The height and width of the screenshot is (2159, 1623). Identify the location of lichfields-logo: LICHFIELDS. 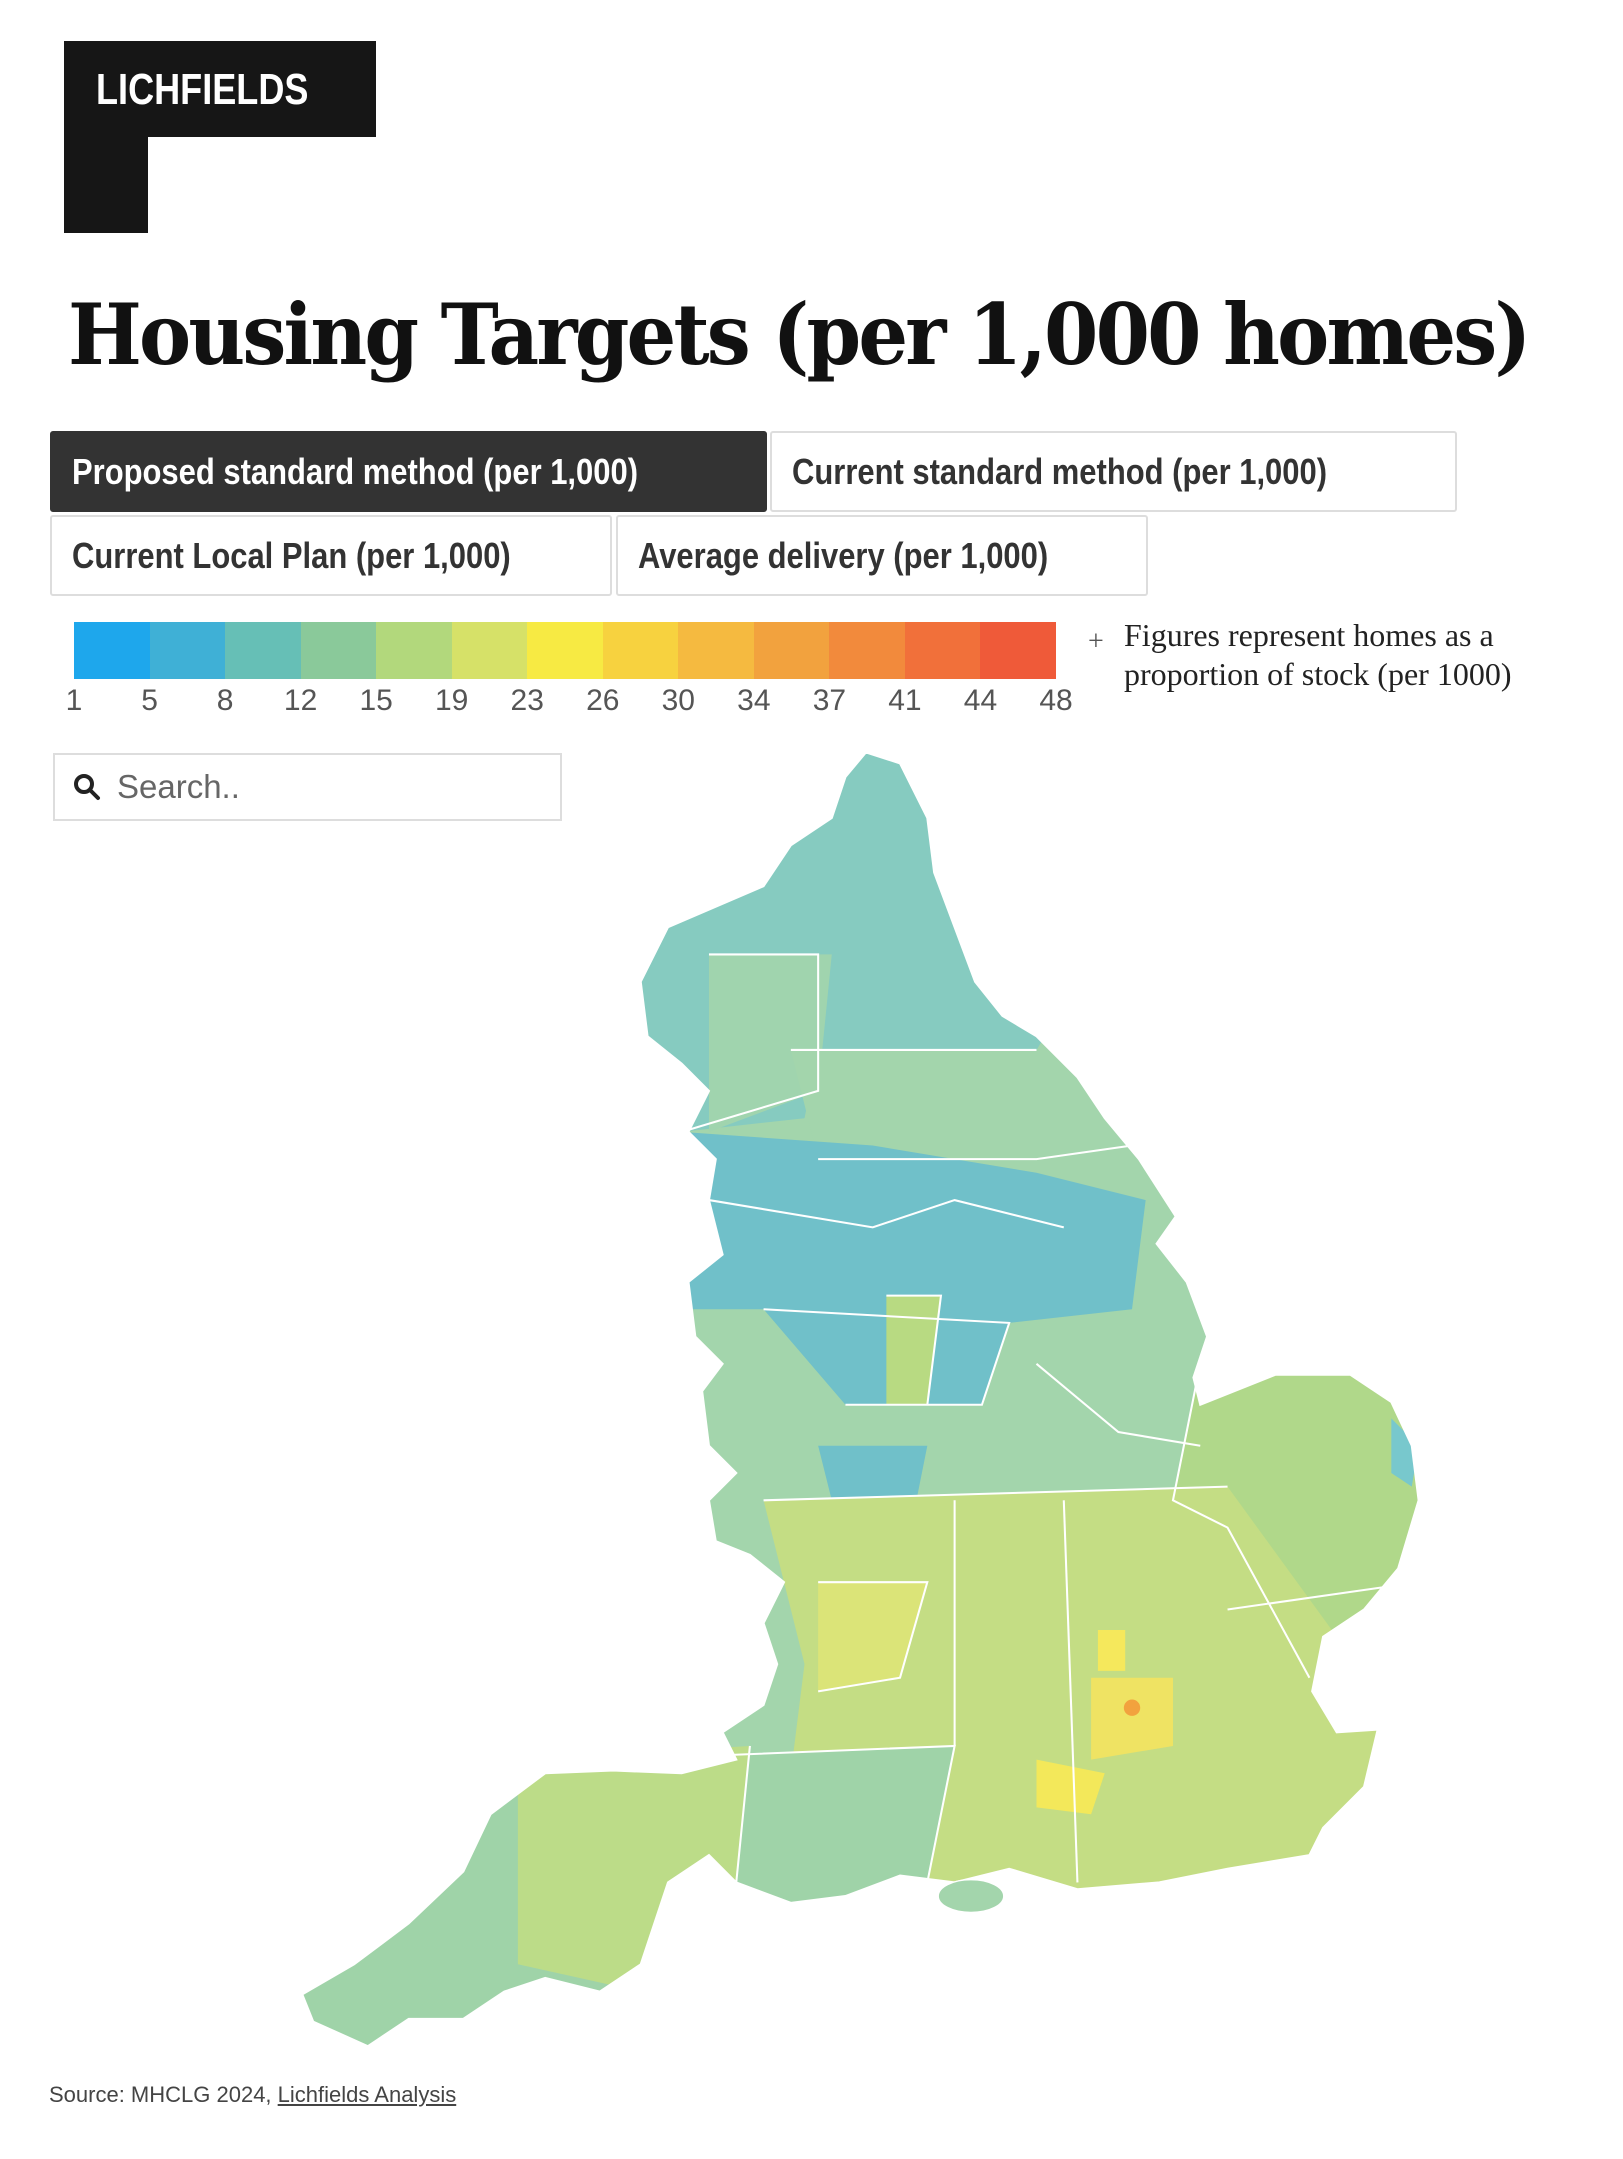
(220, 137).